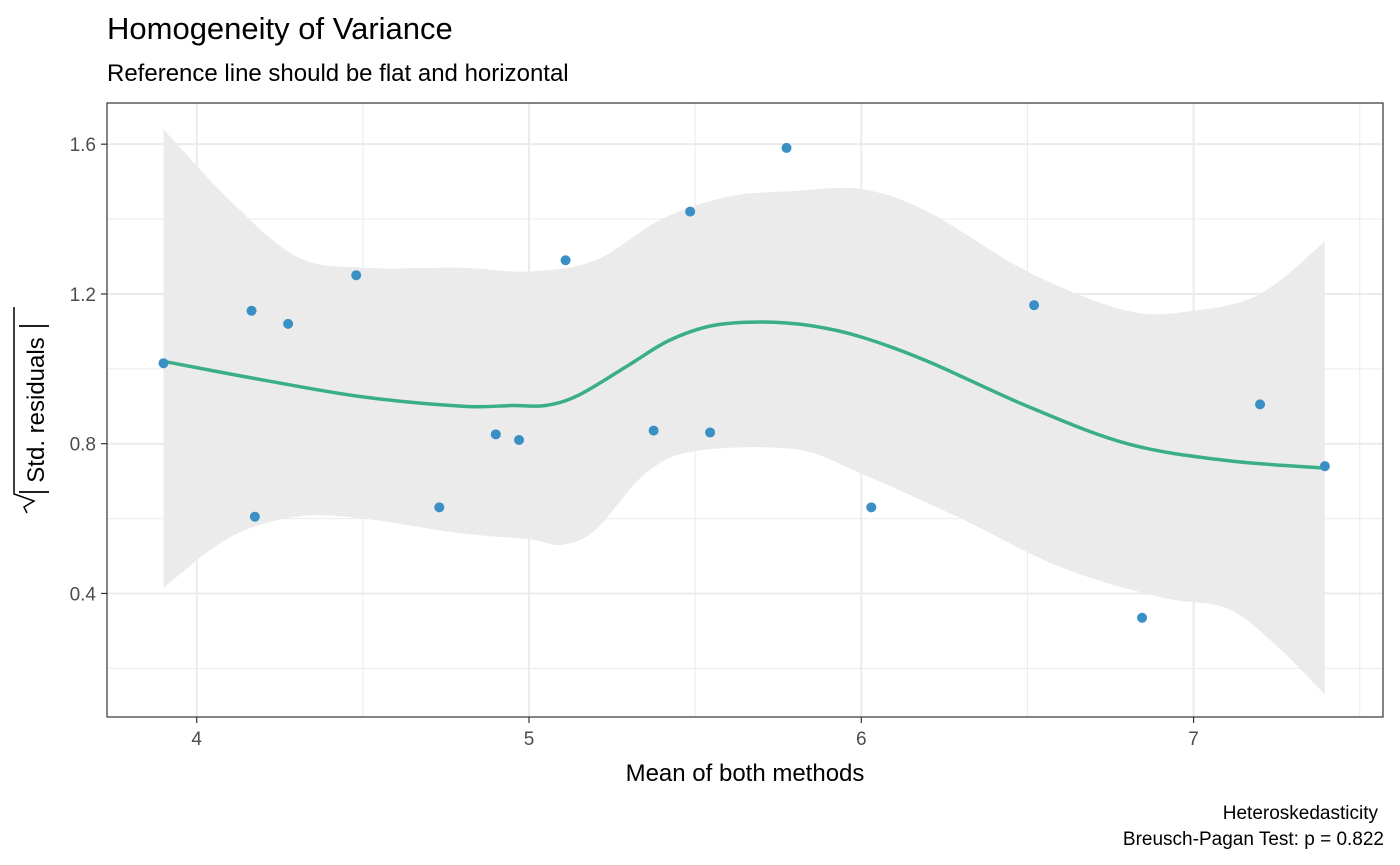  I want to click on y-tick-label: 0.4, so click(83, 594).